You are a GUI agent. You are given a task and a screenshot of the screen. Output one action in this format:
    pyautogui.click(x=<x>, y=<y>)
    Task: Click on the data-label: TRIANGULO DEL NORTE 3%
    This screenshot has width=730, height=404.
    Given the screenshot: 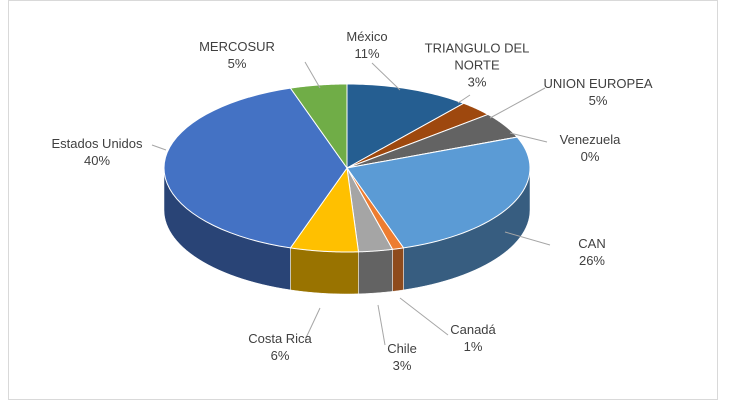 What is the action you would take?
    pyautogui.click(x=477, y=65)
    